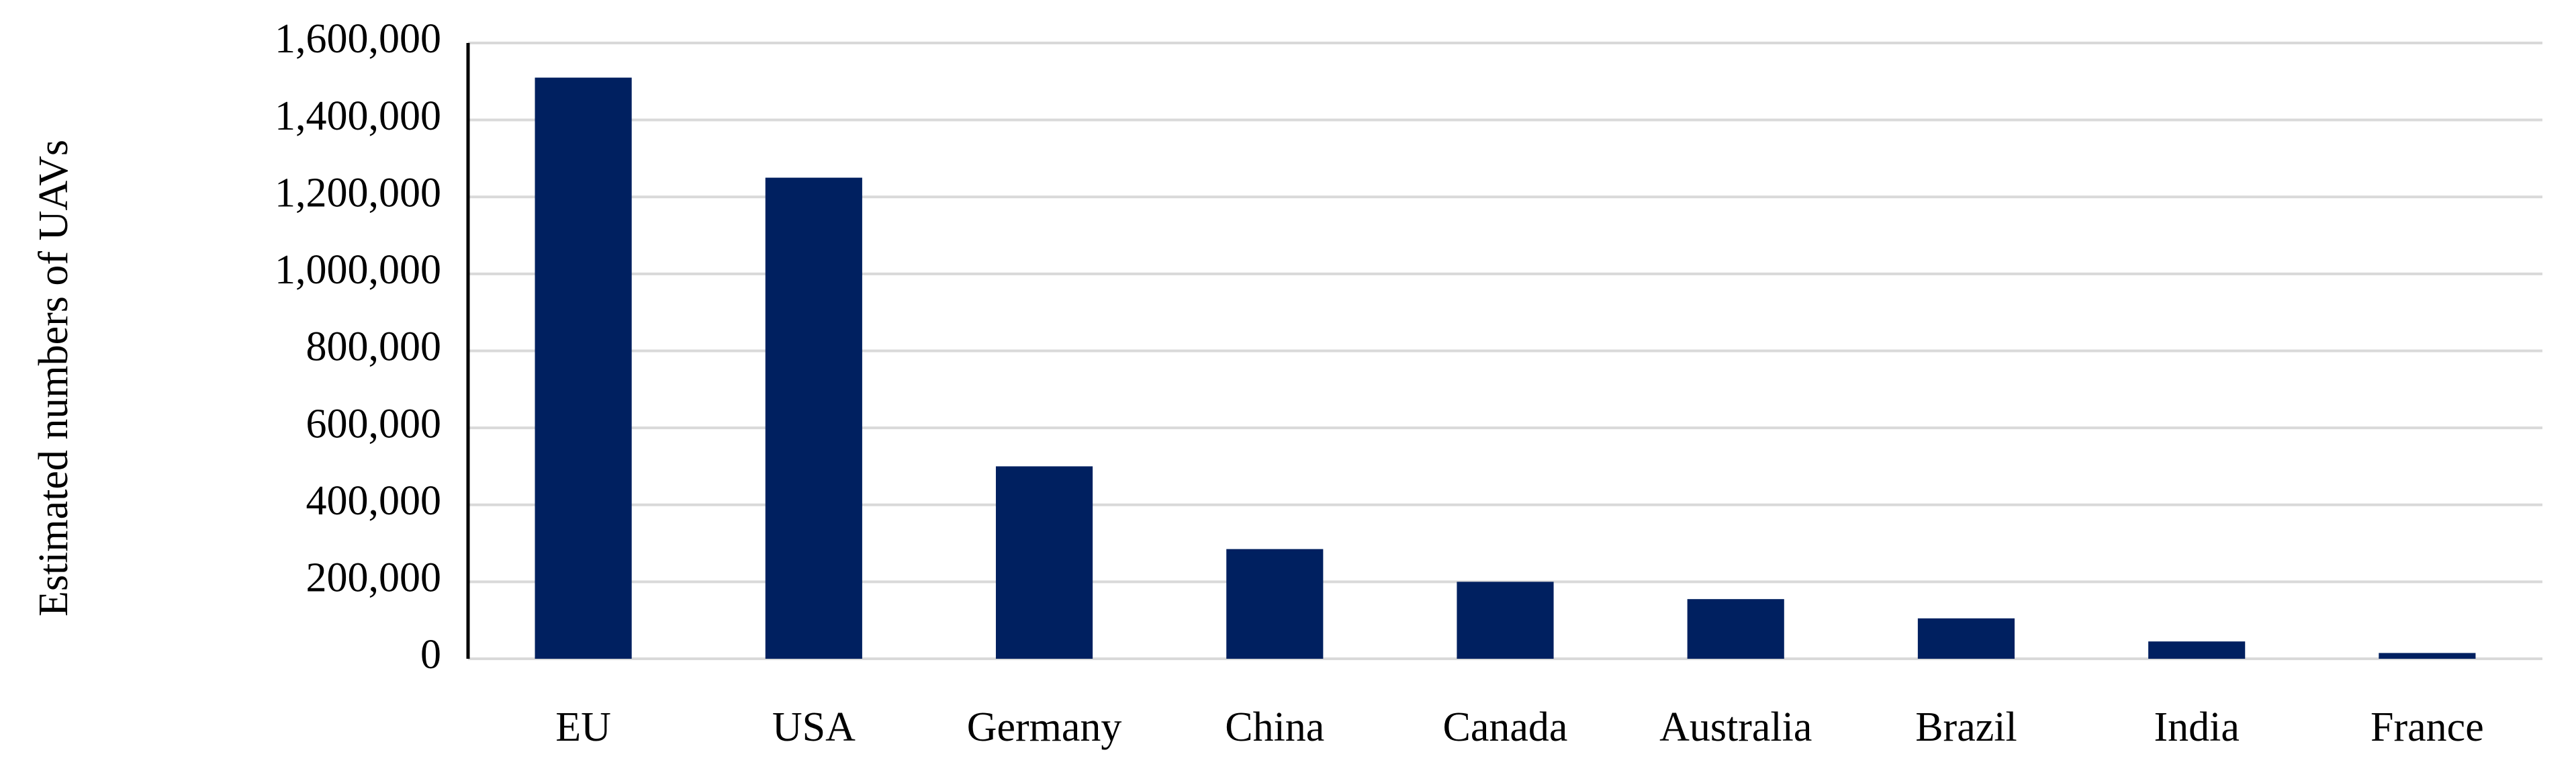 The height and width of the screenshot is (783, 2576). I want to click on y-tick-label: 1,600,000, so click(358, 39).